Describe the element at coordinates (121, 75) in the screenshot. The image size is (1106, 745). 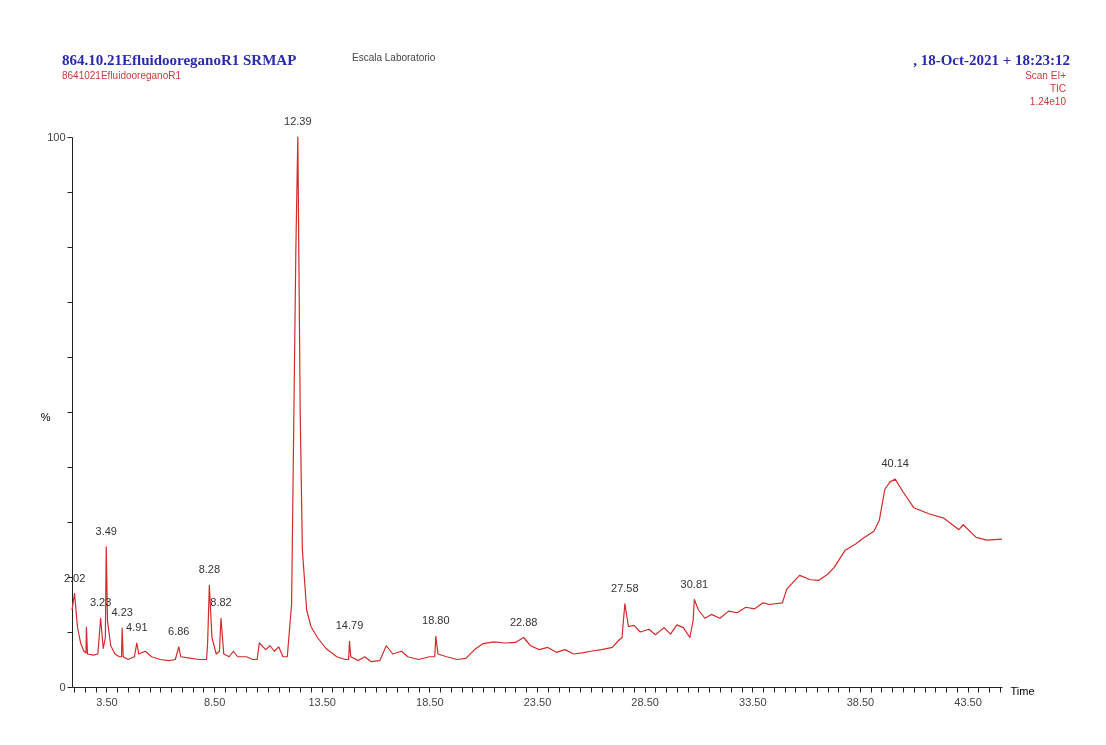
I see `chart-subtitle: 8641021EfluidooreganoR1` at that location.